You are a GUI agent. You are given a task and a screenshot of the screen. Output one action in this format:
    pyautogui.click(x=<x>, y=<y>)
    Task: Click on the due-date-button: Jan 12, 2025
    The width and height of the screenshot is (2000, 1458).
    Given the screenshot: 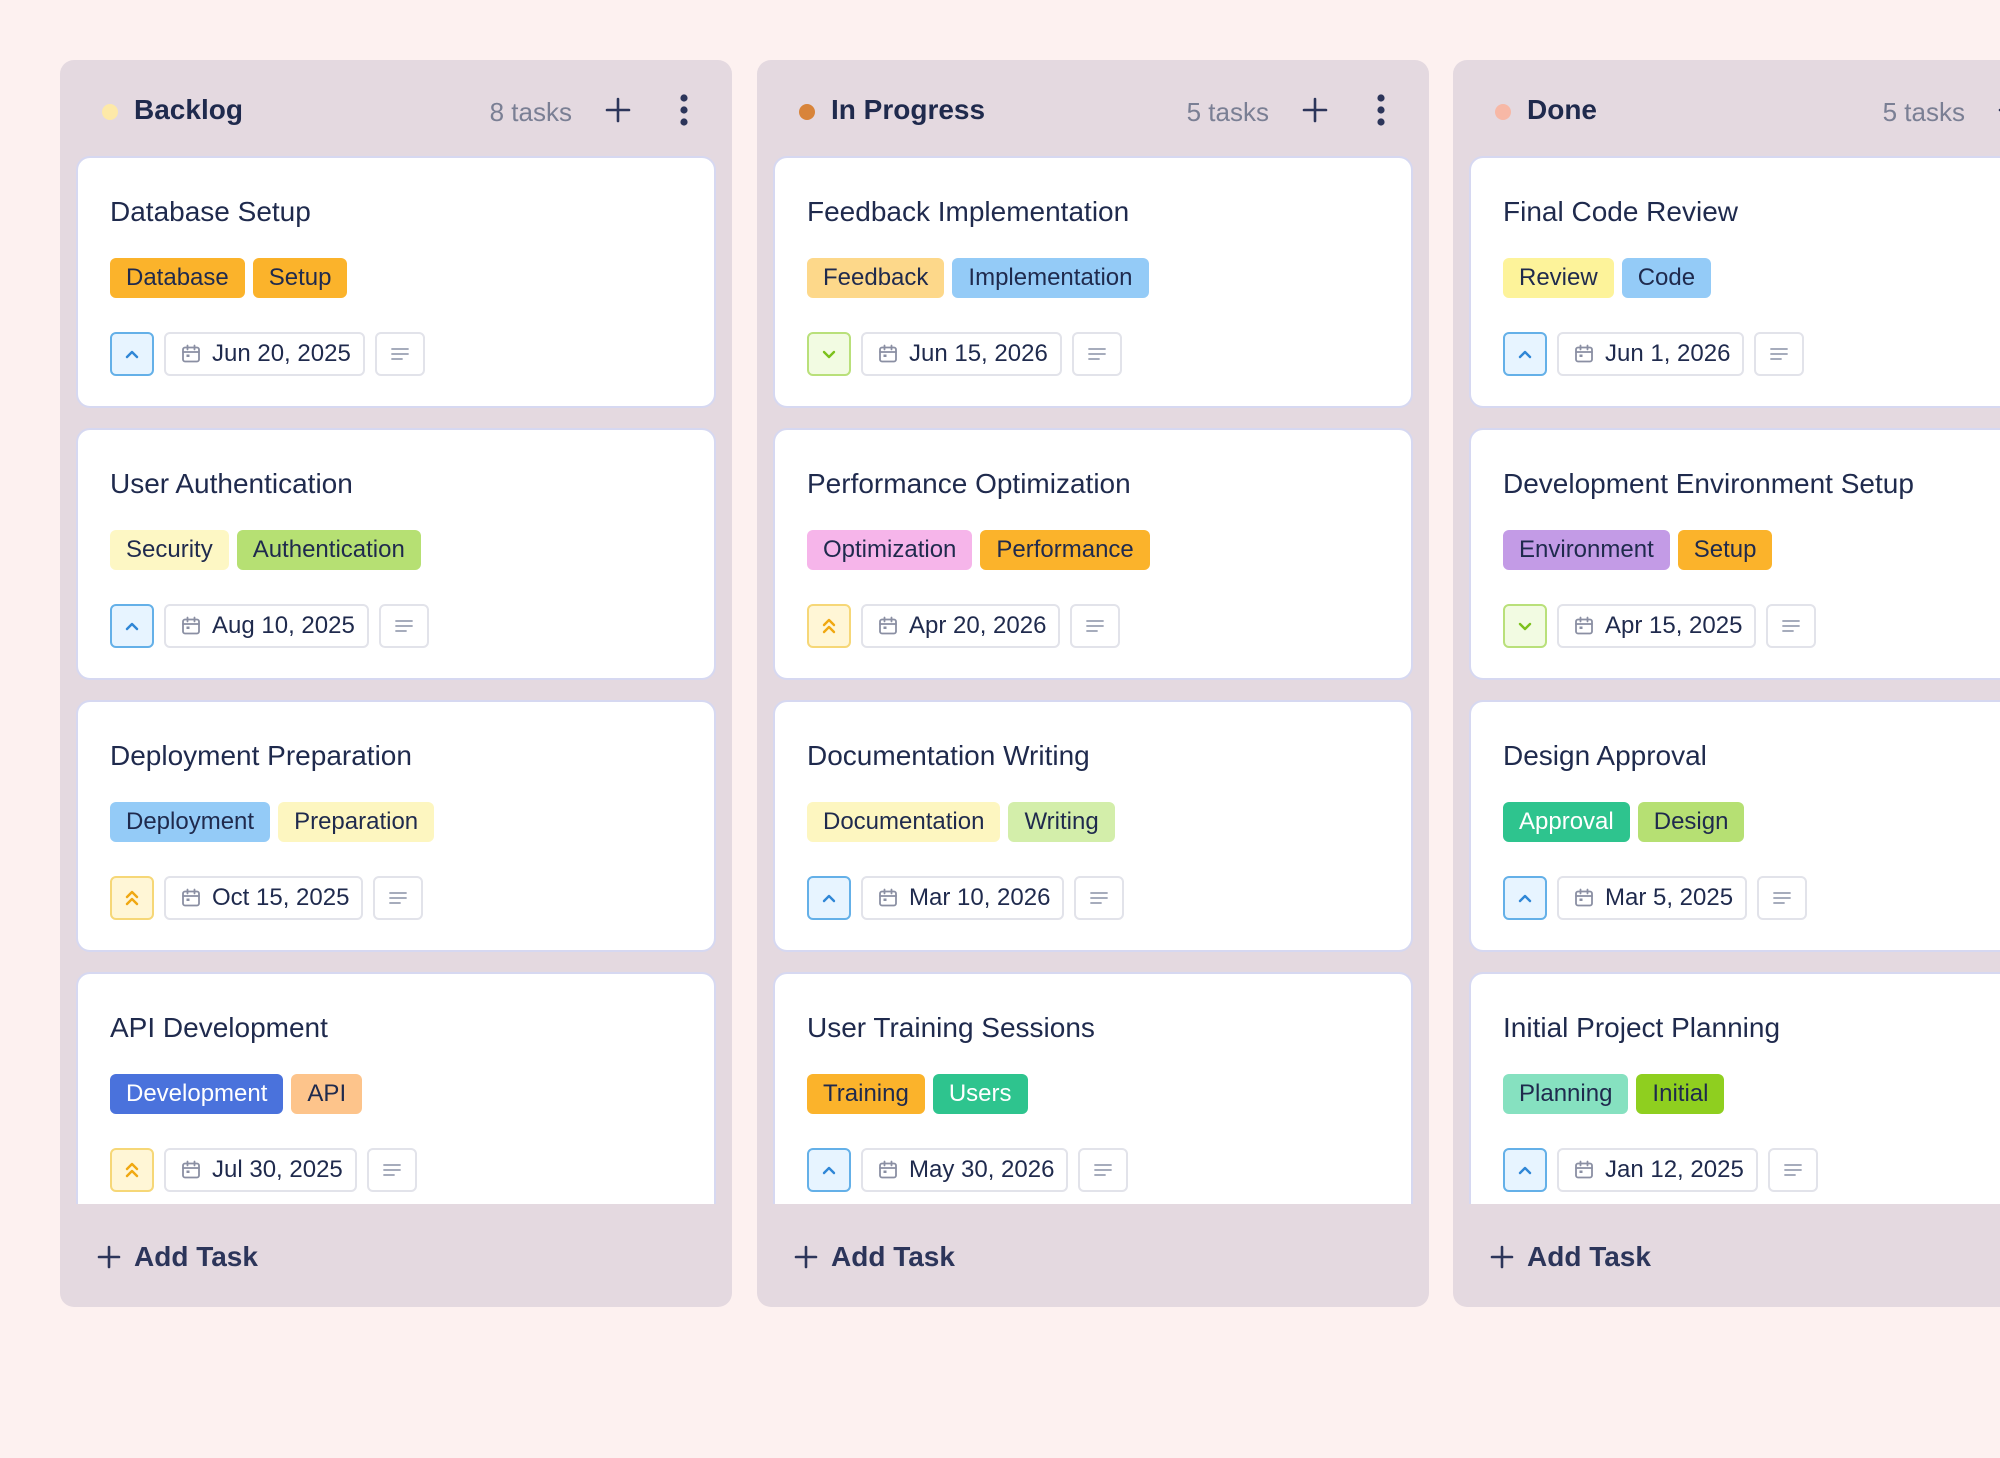 What is the action you would take?
    pyautogui.click(x=1657, y=1170)
    